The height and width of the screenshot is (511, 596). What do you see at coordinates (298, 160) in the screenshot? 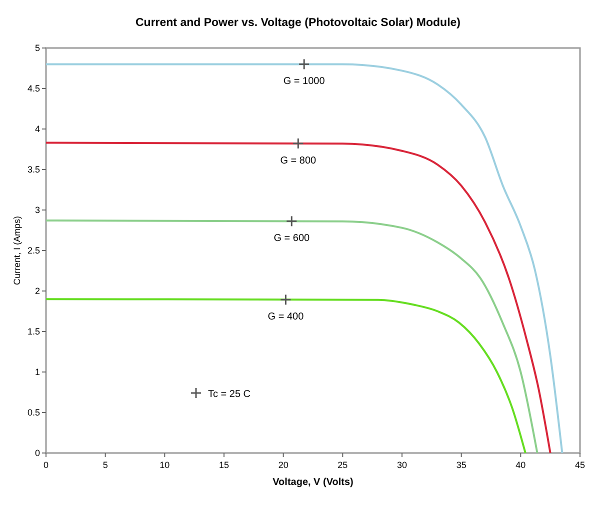
I see `series-label: G = 800` at bounding box center [298, 160].